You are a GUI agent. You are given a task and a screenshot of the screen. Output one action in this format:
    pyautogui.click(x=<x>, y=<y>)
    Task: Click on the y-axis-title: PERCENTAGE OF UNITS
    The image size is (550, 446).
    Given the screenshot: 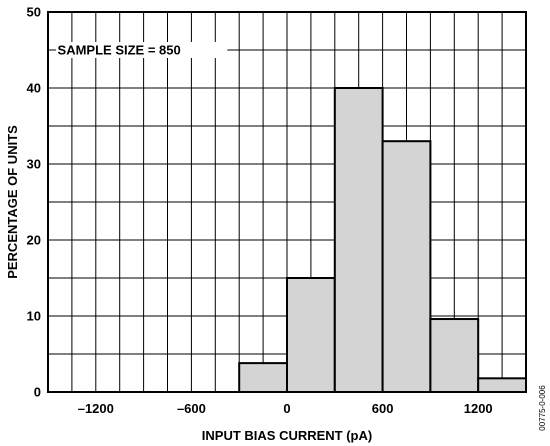 What is the action you would take?
    pyautogui.click(x=12, y=202)
    